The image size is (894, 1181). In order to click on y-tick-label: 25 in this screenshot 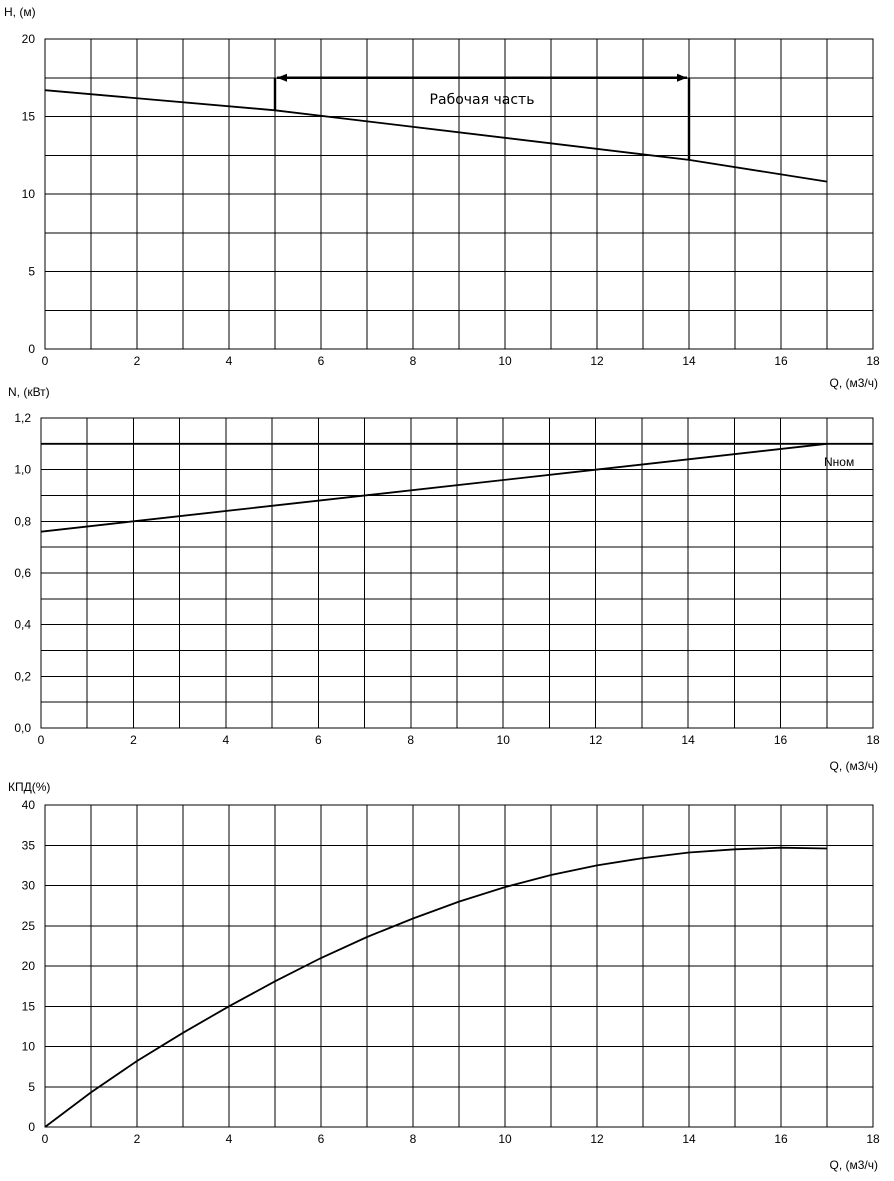, I will do `click(29, 926)`.